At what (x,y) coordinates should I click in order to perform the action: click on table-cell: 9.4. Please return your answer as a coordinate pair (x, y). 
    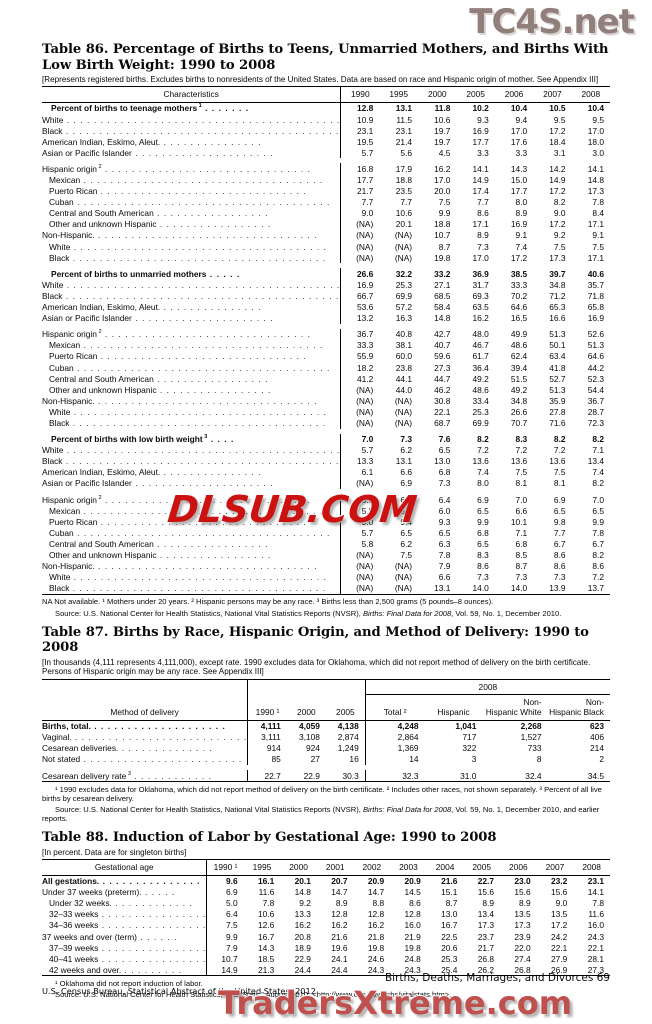
    Looking at the image, I should click on (521, 119).